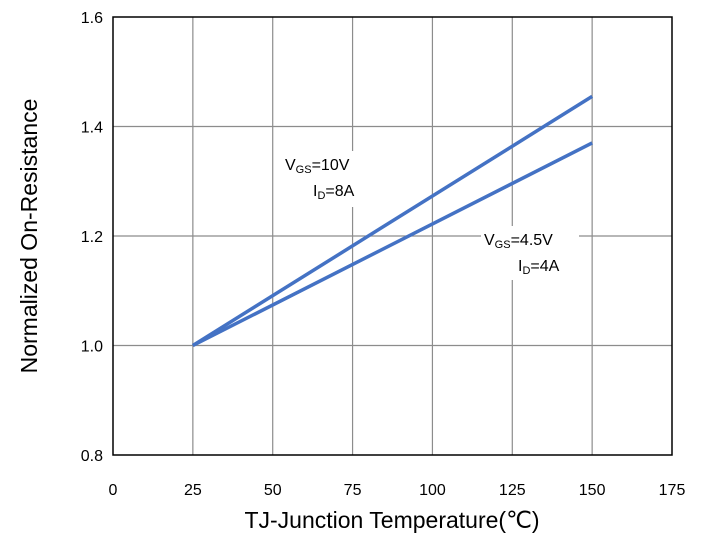 This screenshot has height=541, width=702. Describe the element at coordinates (353, 490) in the screenshot. I see `x-tick-label: 75` at that location.